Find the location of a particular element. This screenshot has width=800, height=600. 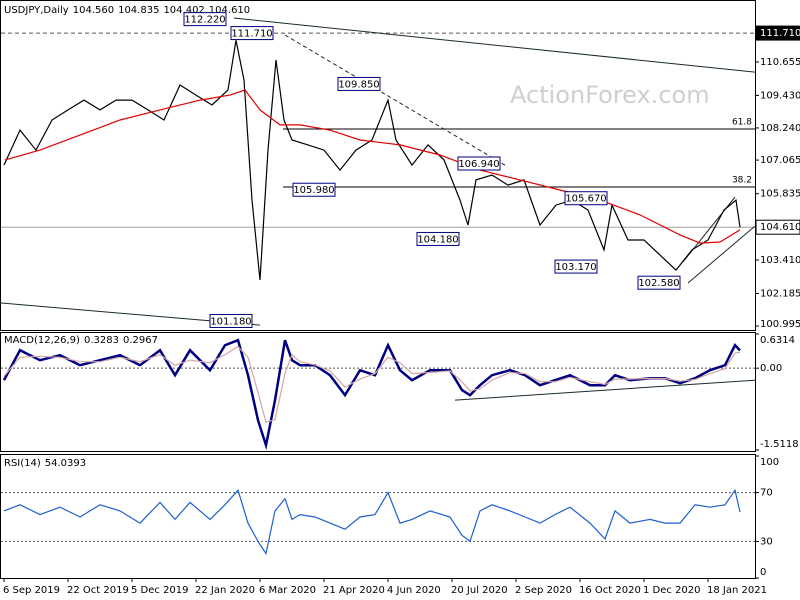

pivot-label: 105.670 is located at coordinates (585, 199).